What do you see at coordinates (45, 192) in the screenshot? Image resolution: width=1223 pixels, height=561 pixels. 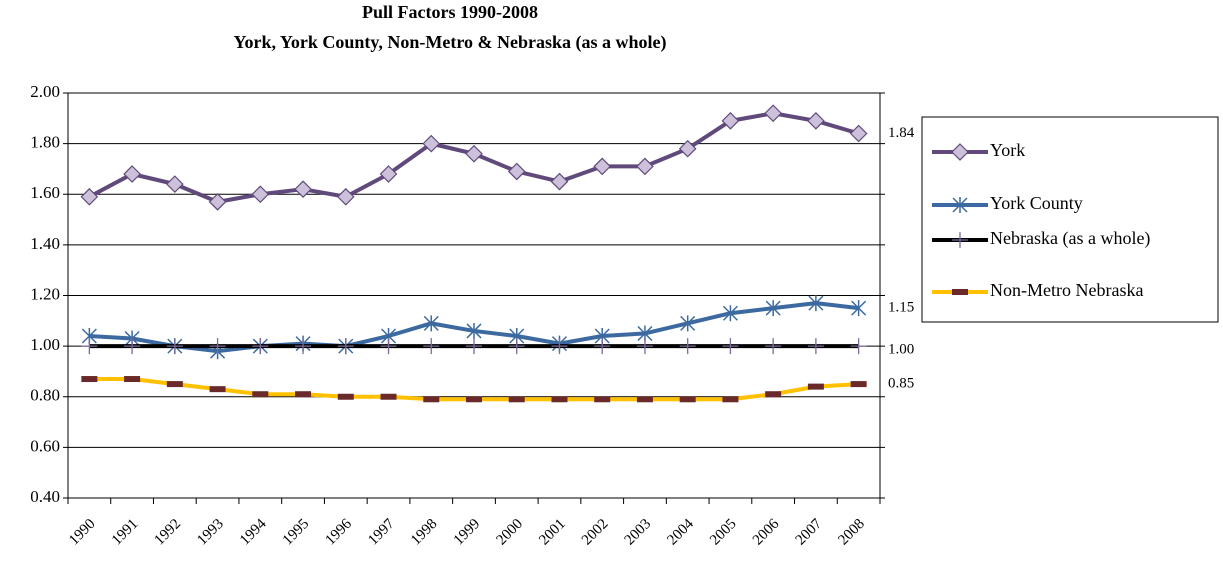 I see `y-tick-label: 1.60` at bounding box center [45, 192].